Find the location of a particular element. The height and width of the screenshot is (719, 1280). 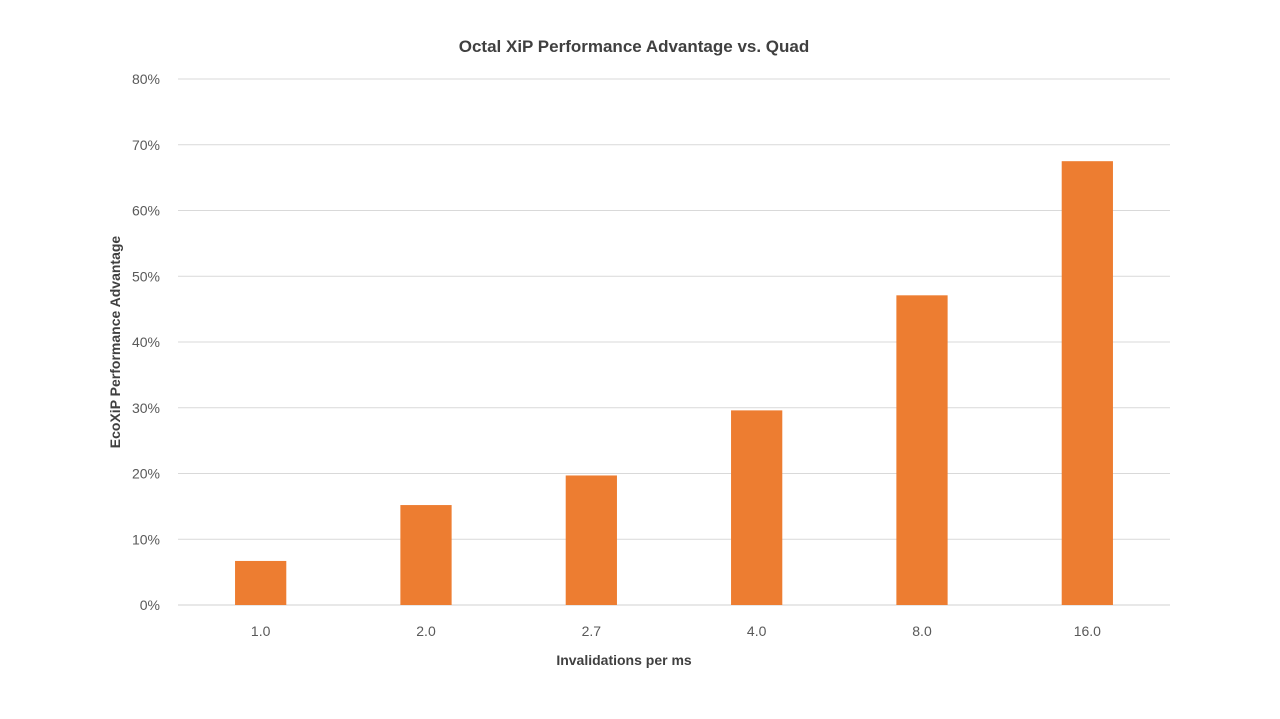

y-tick-label: 10% is located at coordinates (146, 539).